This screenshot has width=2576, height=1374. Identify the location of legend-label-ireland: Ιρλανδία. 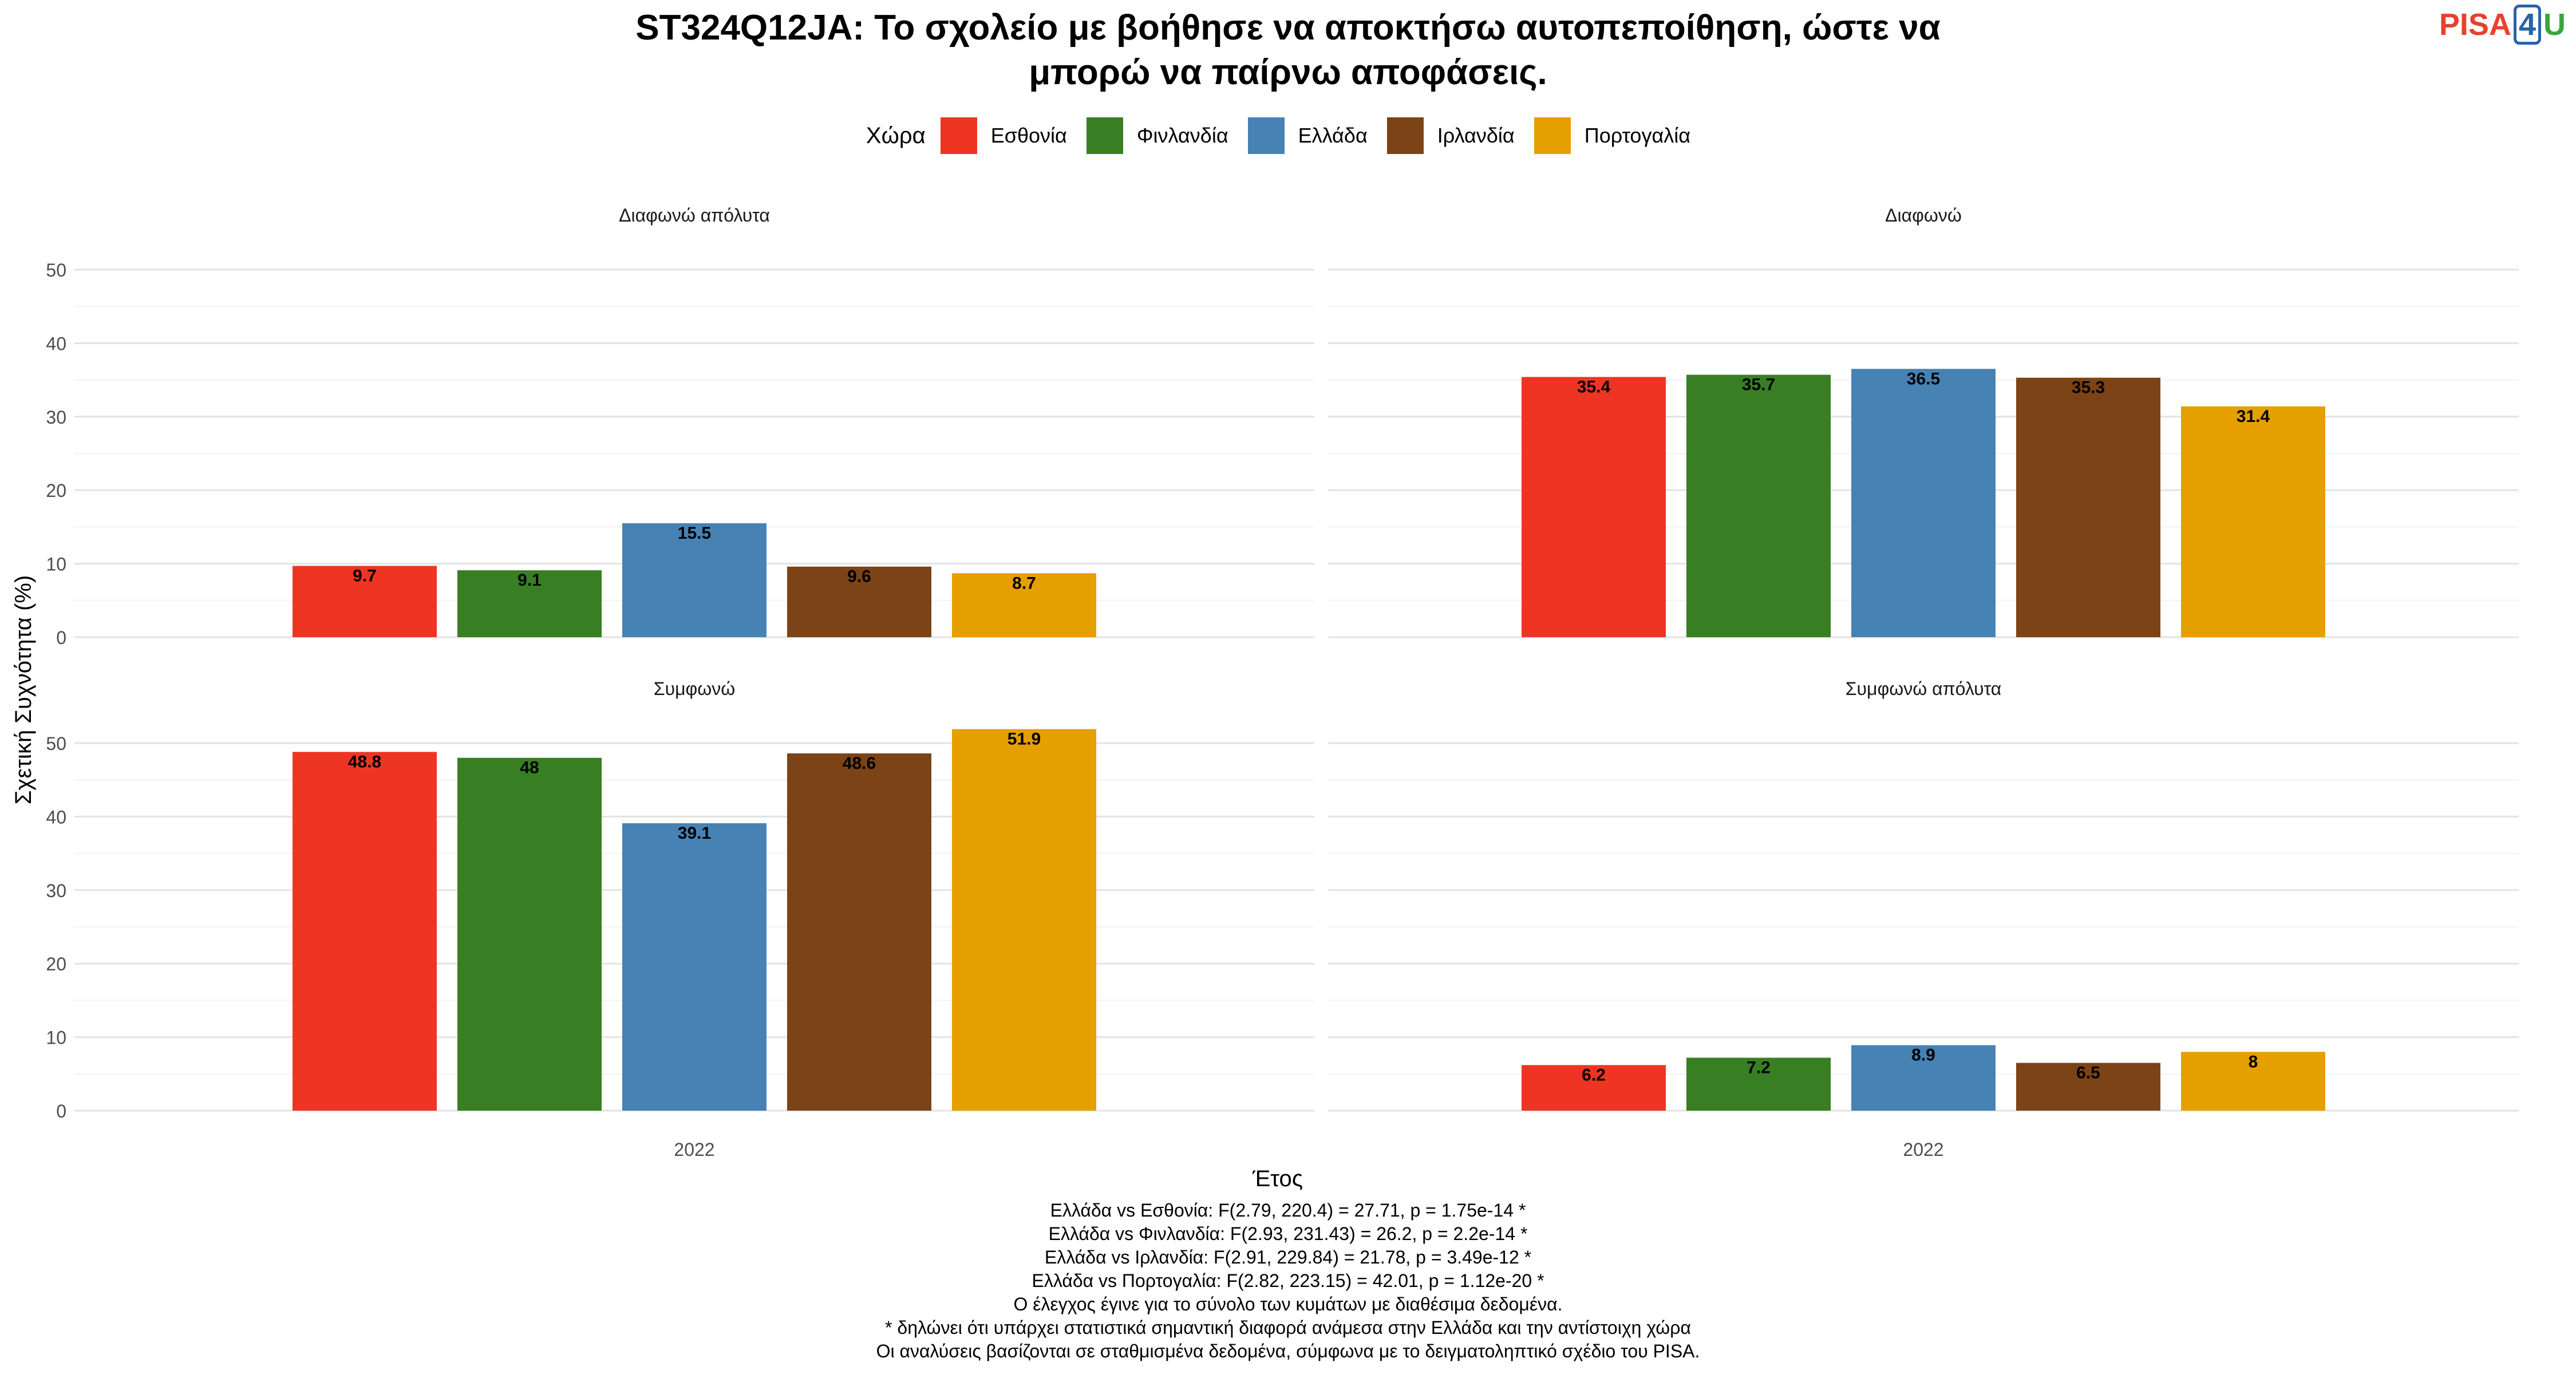
(1476, 135).